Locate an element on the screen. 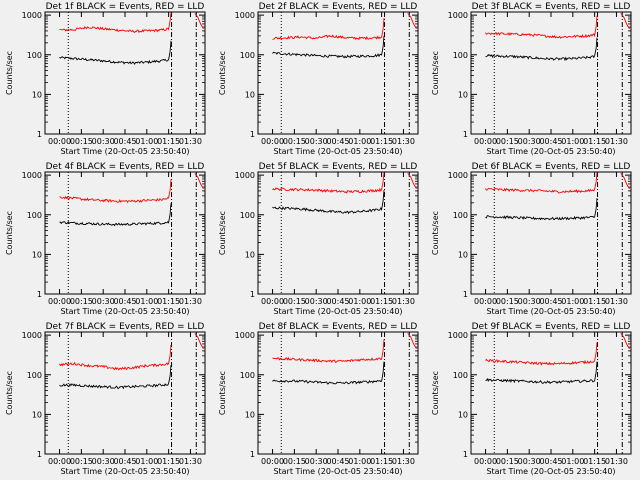 The width and height of the screenshot is (640, 480). panel-title: Det 9f BLACK = Events, RED = LLD is located at coordinates (551, 327).